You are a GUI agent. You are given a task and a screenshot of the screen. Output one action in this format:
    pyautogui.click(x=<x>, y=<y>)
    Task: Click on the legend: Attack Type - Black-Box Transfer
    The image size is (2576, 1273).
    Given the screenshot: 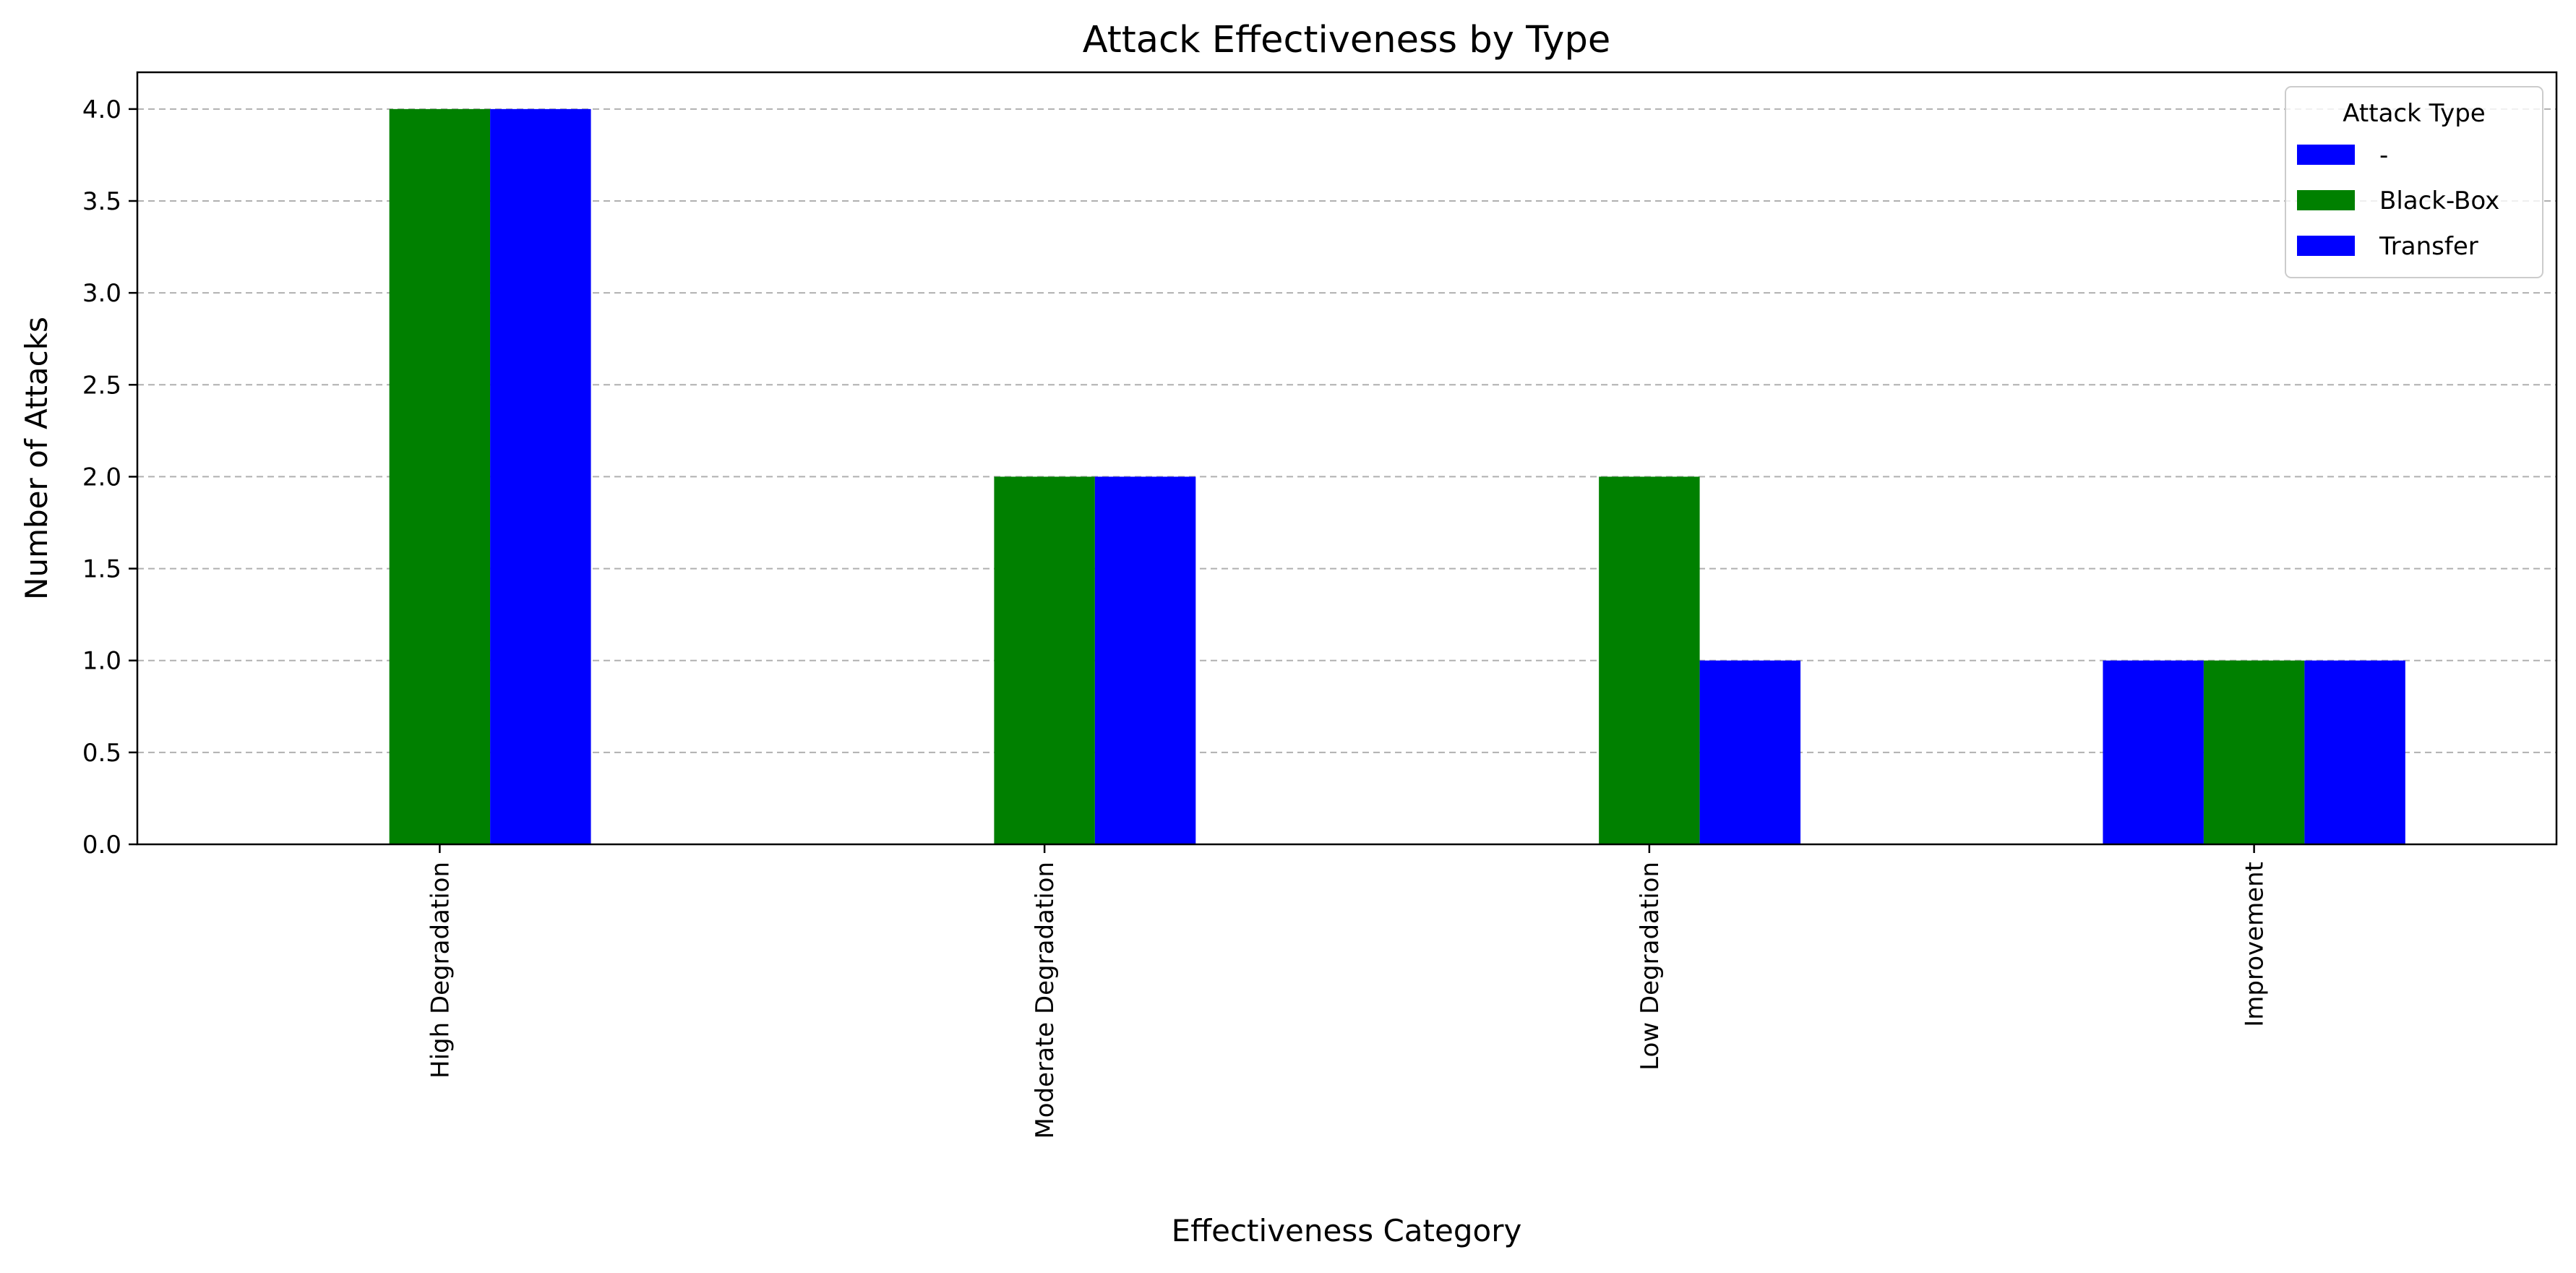 What is the action you would take?
    pyautogui.click(x=2414, y=182)
    